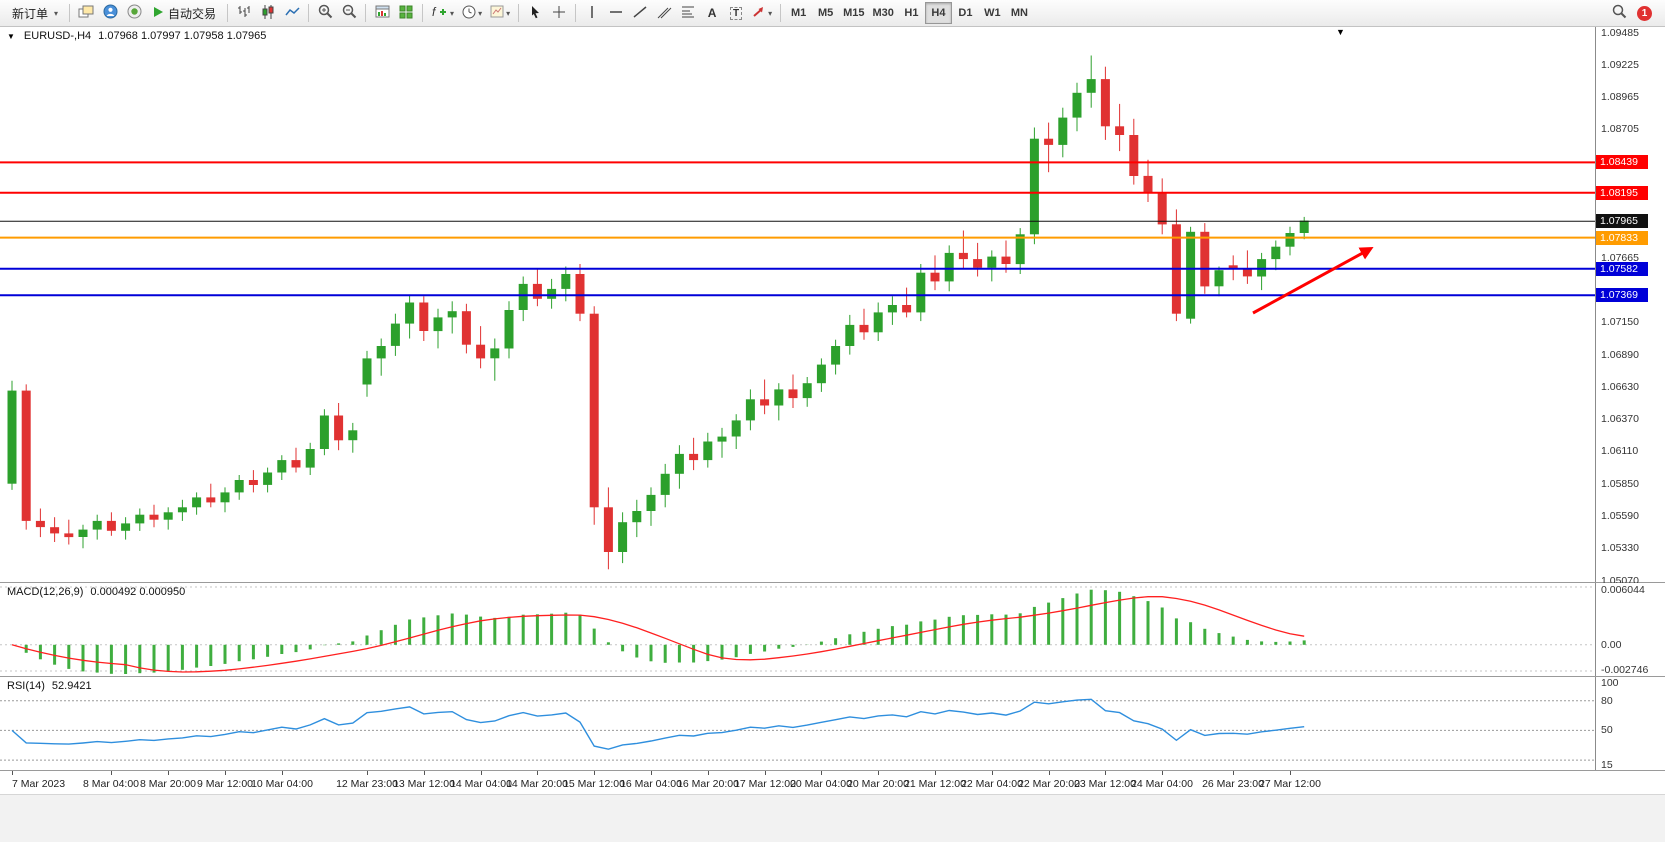 This screenshot has height=845, width=1665. What do you see at coordinates (1019, 13) in the screenshot?
I see `timeframe-mn: MN` at bounding box center [1019, 13].